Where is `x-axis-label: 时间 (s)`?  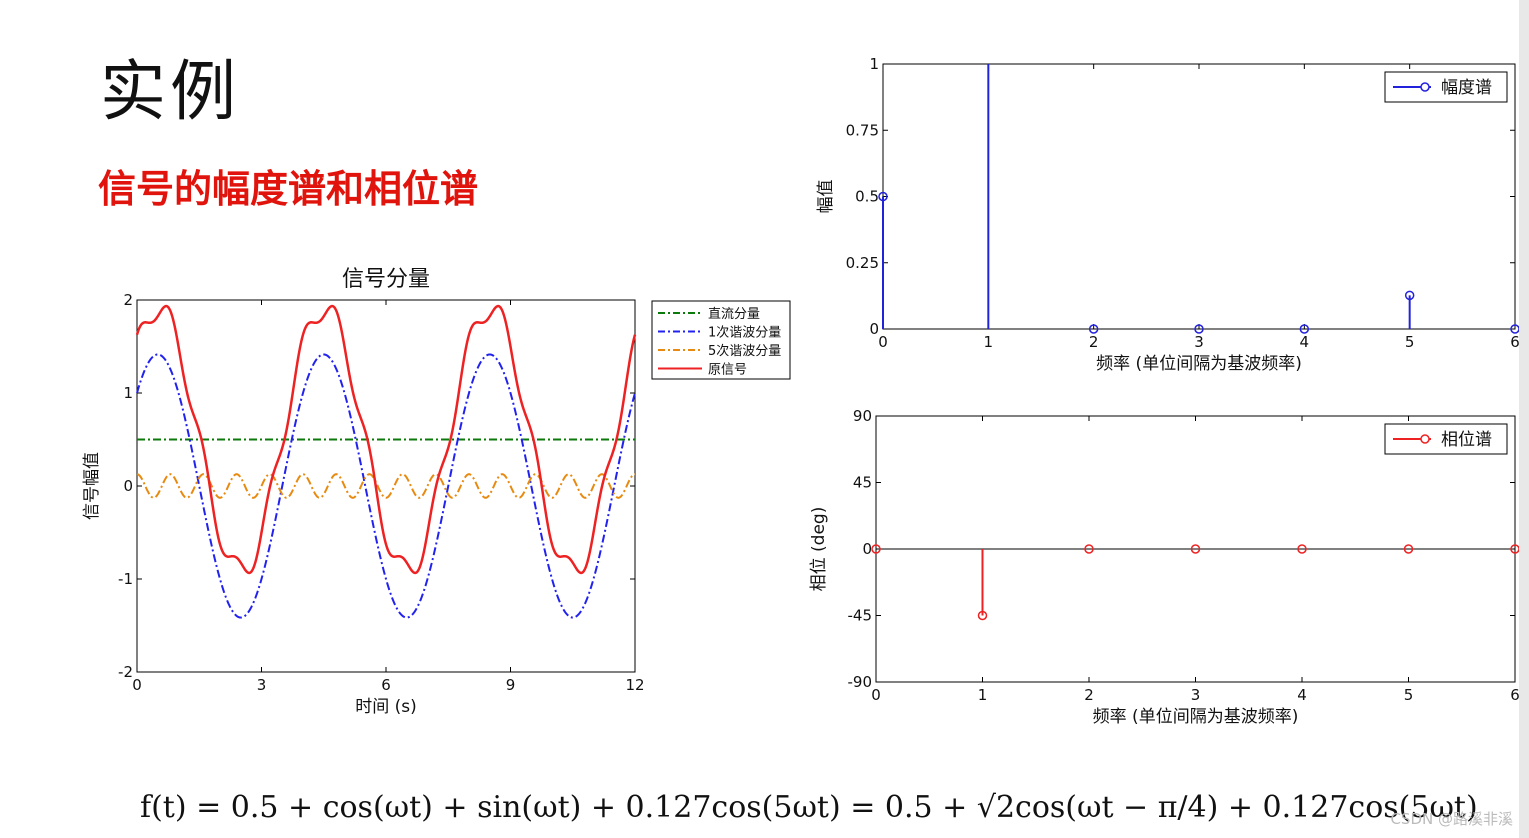 x-axis-label: 时间 (s) is located at coordinates (386, 707).